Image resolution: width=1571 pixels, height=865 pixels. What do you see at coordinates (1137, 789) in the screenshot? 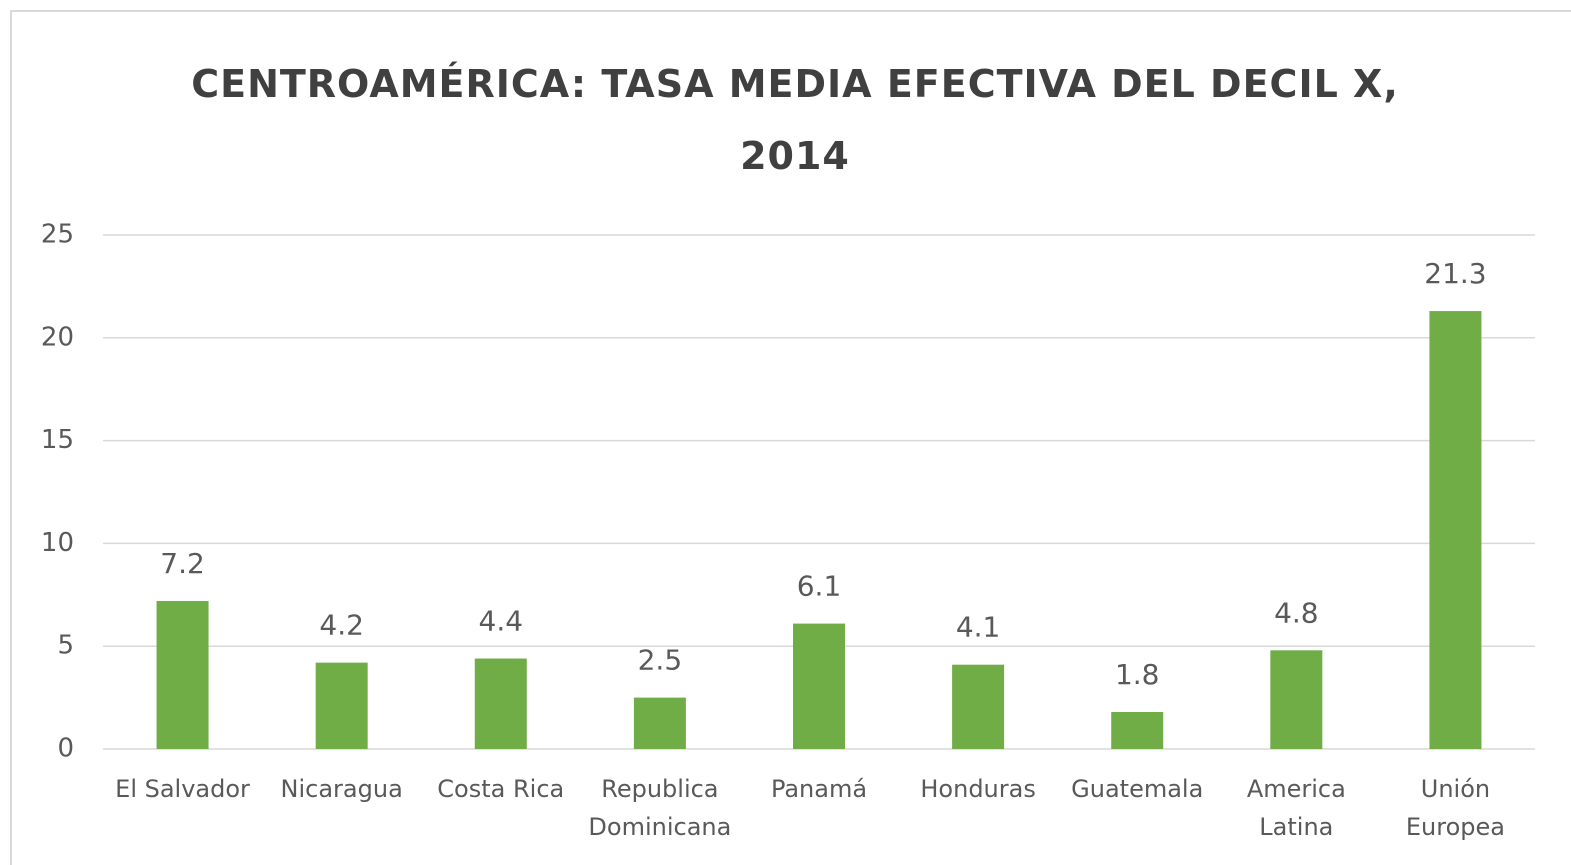
I see `x-tick-label: Guatemala` at bounding box center [1137, 789].